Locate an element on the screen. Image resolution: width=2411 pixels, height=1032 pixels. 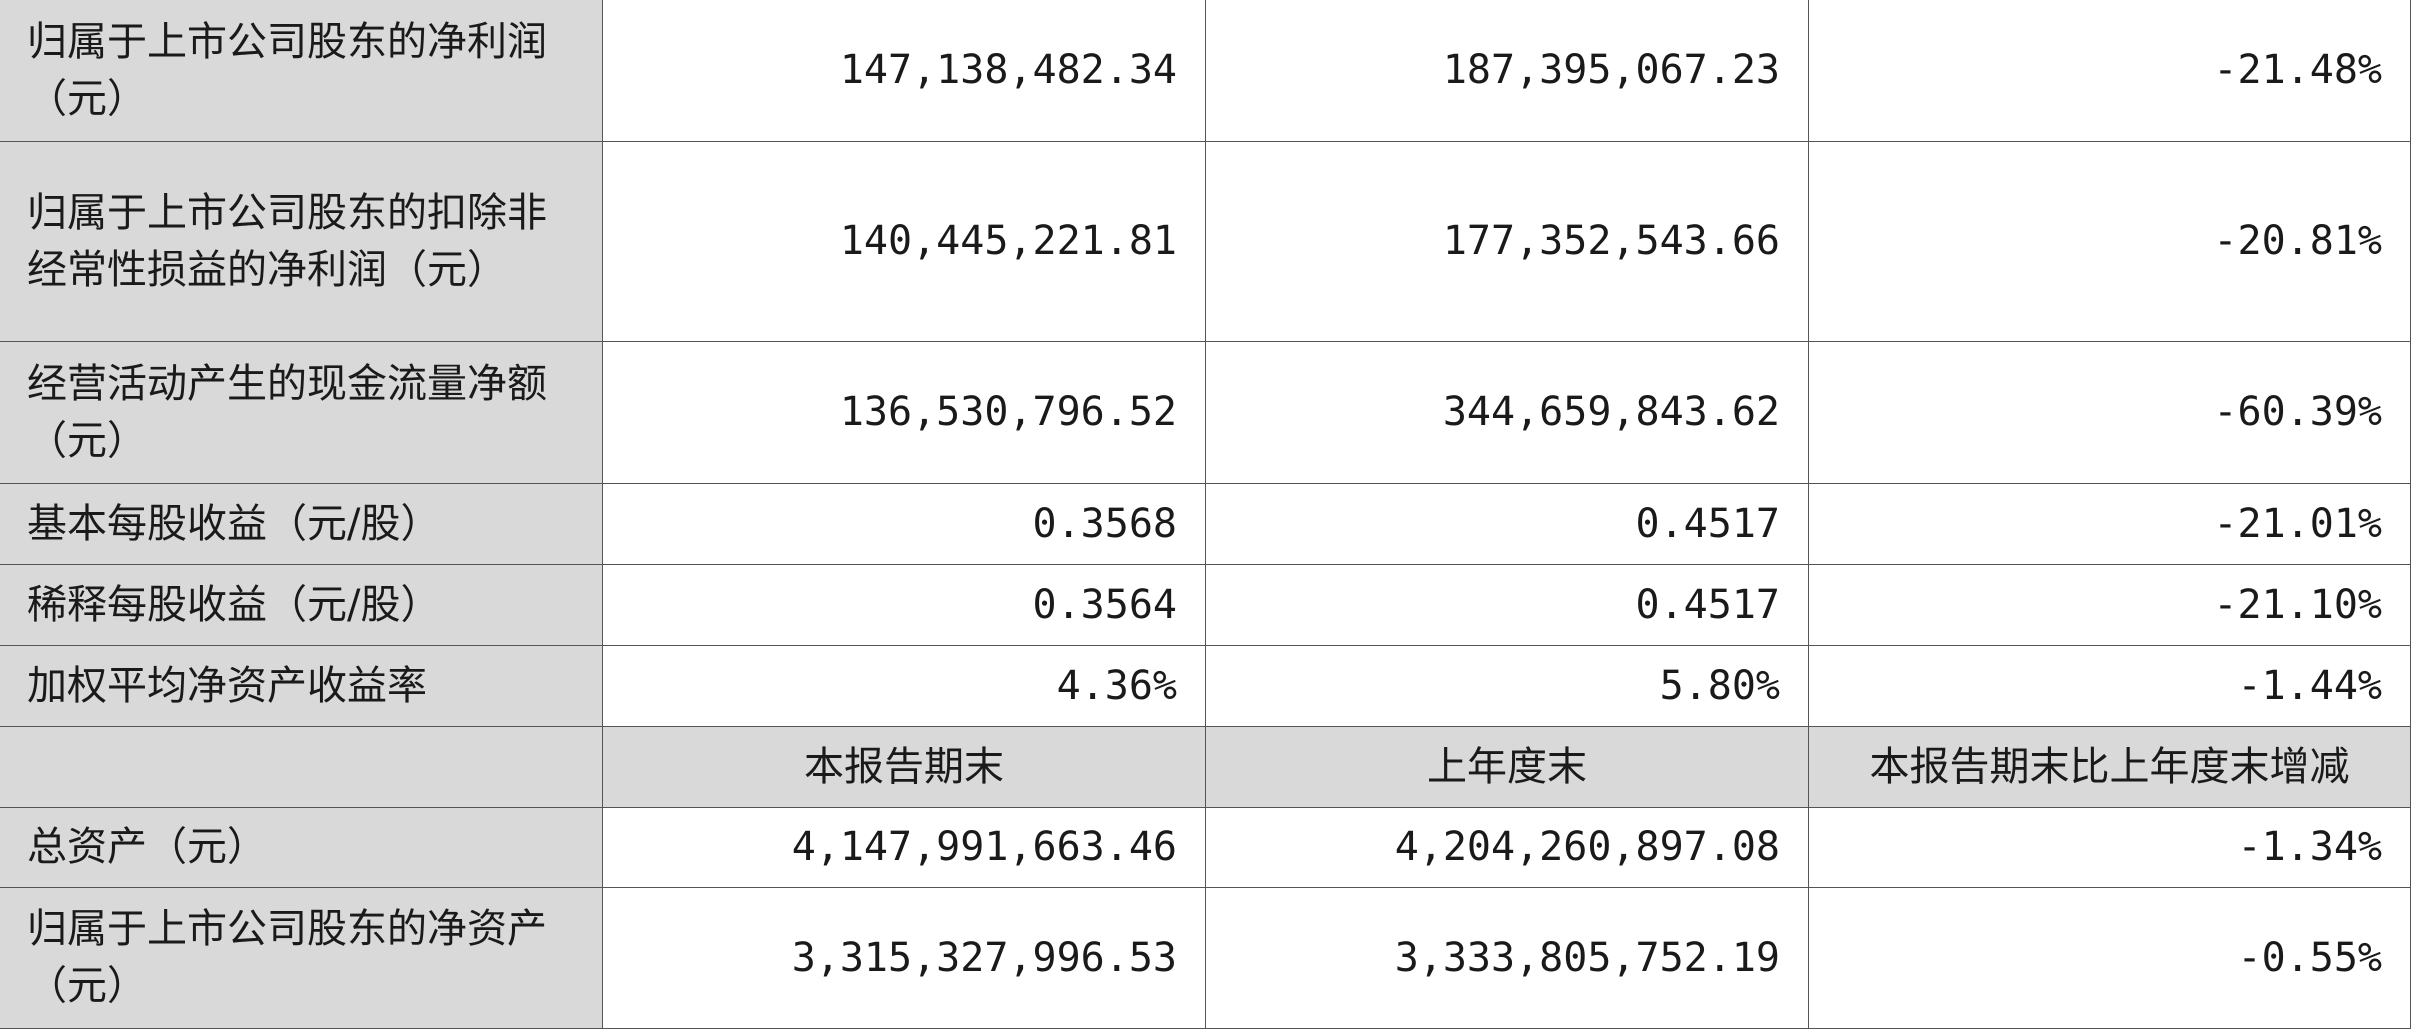
row-label-net-profit: 归属于上市公司股东的净利润（元） is located at coordinates (301, 71).